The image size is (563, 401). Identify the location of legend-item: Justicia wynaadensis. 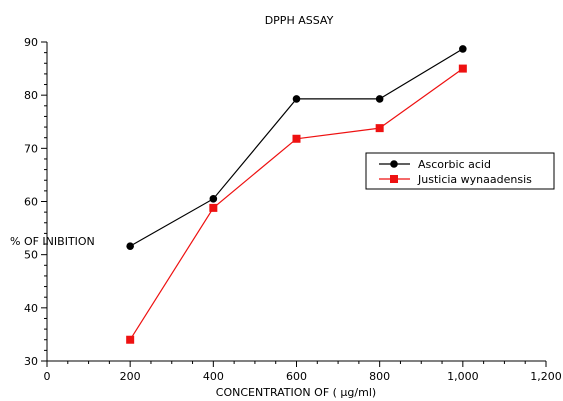
(455, 179).